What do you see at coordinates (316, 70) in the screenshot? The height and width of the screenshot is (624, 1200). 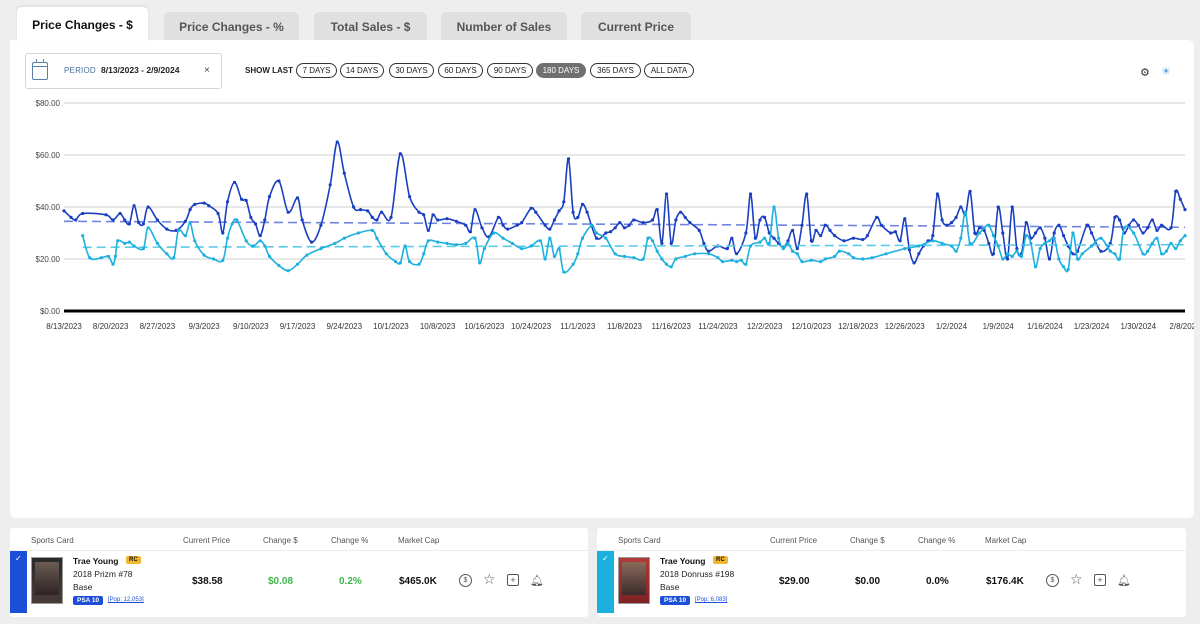 I see `range-pill-7-days: 7 DAYS` at bounding box center [316, 70].